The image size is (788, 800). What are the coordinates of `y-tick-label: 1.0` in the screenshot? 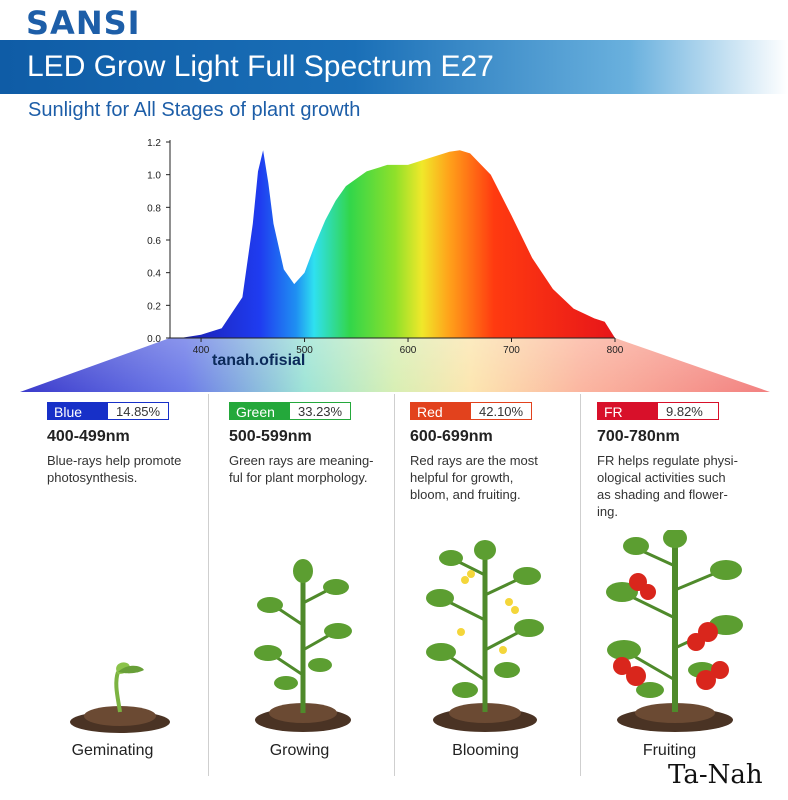 It's located at (154, 176).